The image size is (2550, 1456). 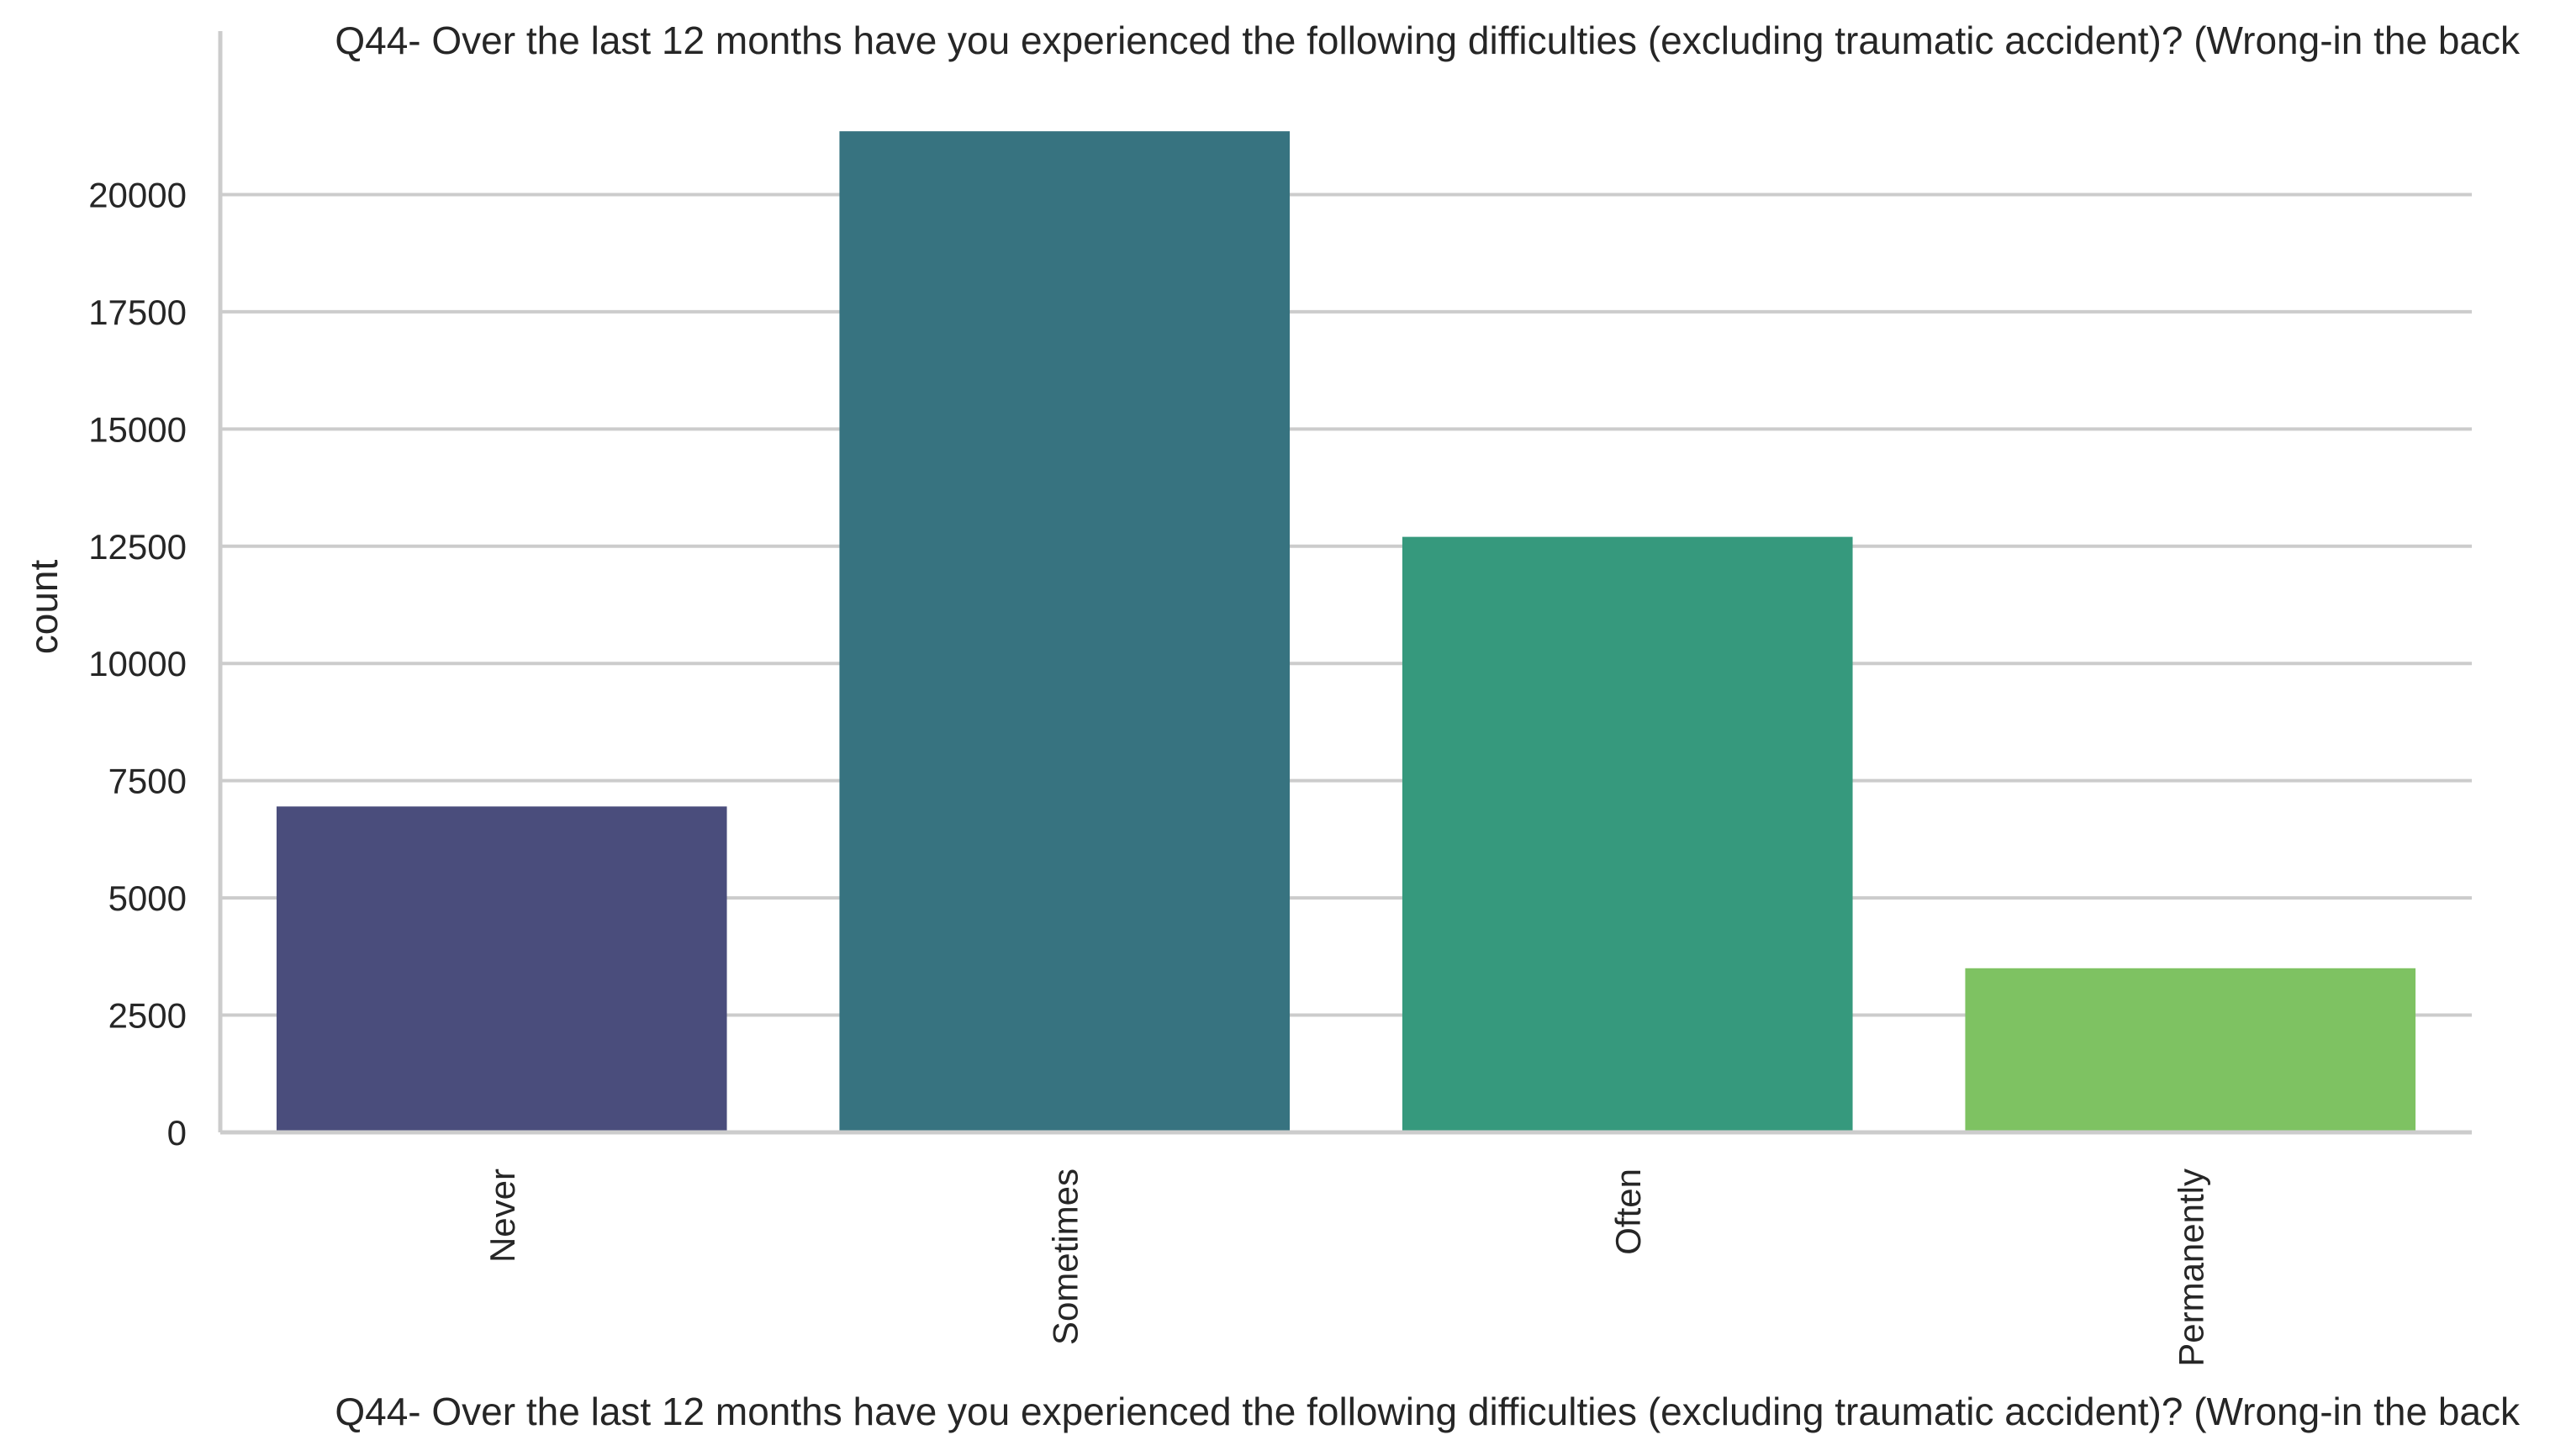 What do you see at coordinates (1628, 1211) in the screenshot?
I see `x-tick-label: Often` at bounding box center [1628, 1211].